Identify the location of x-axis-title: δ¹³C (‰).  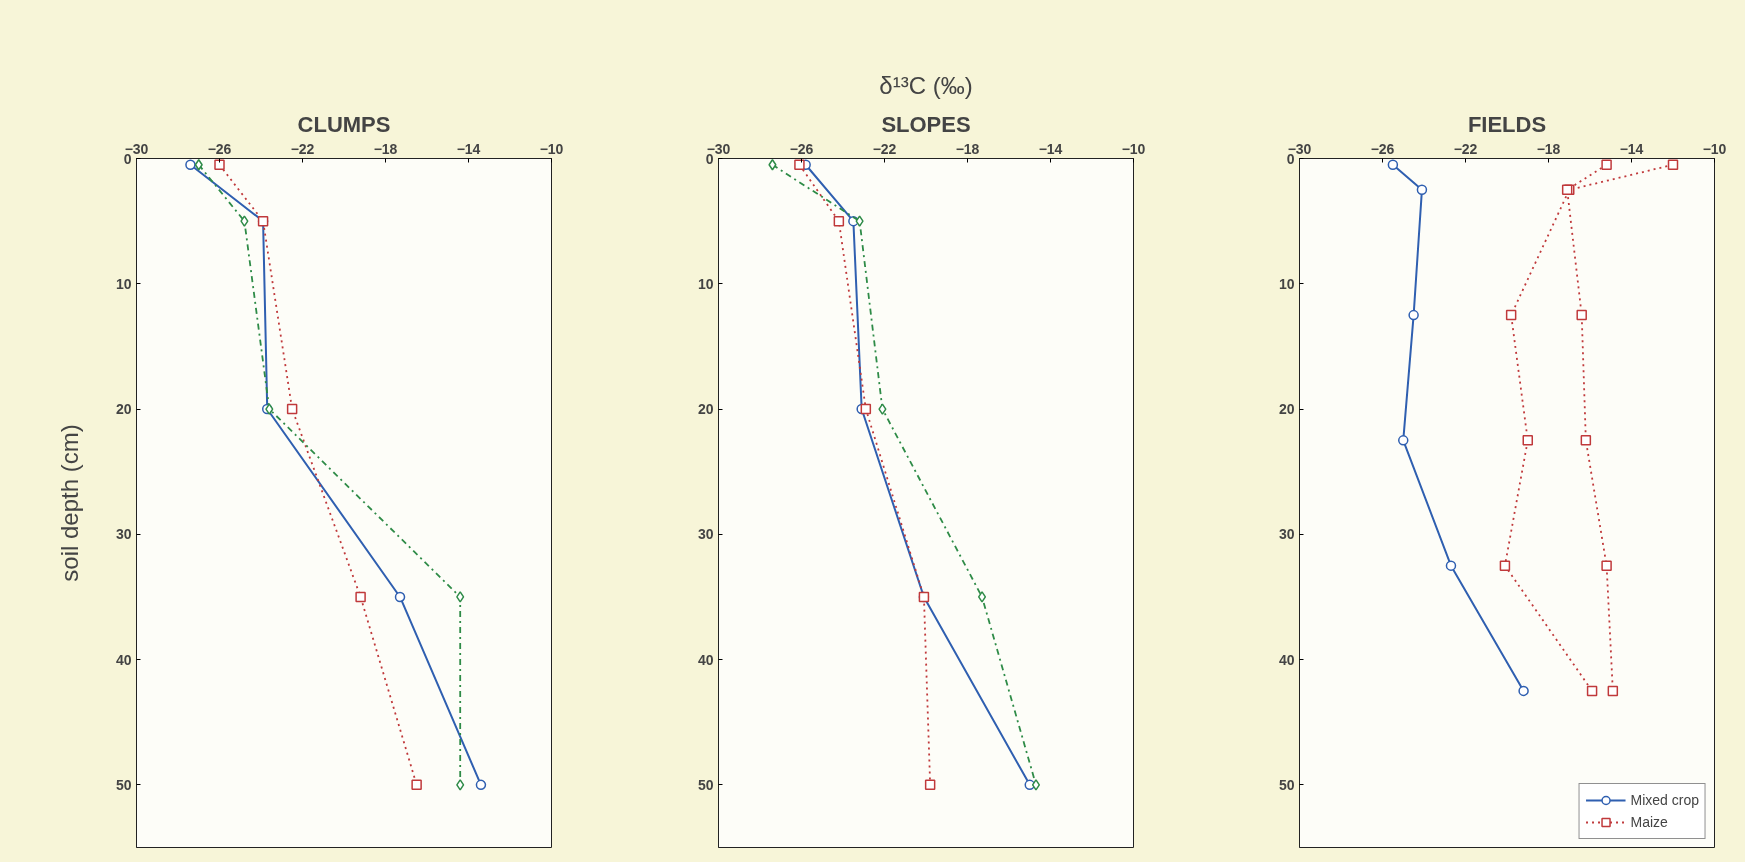
(926, 85).